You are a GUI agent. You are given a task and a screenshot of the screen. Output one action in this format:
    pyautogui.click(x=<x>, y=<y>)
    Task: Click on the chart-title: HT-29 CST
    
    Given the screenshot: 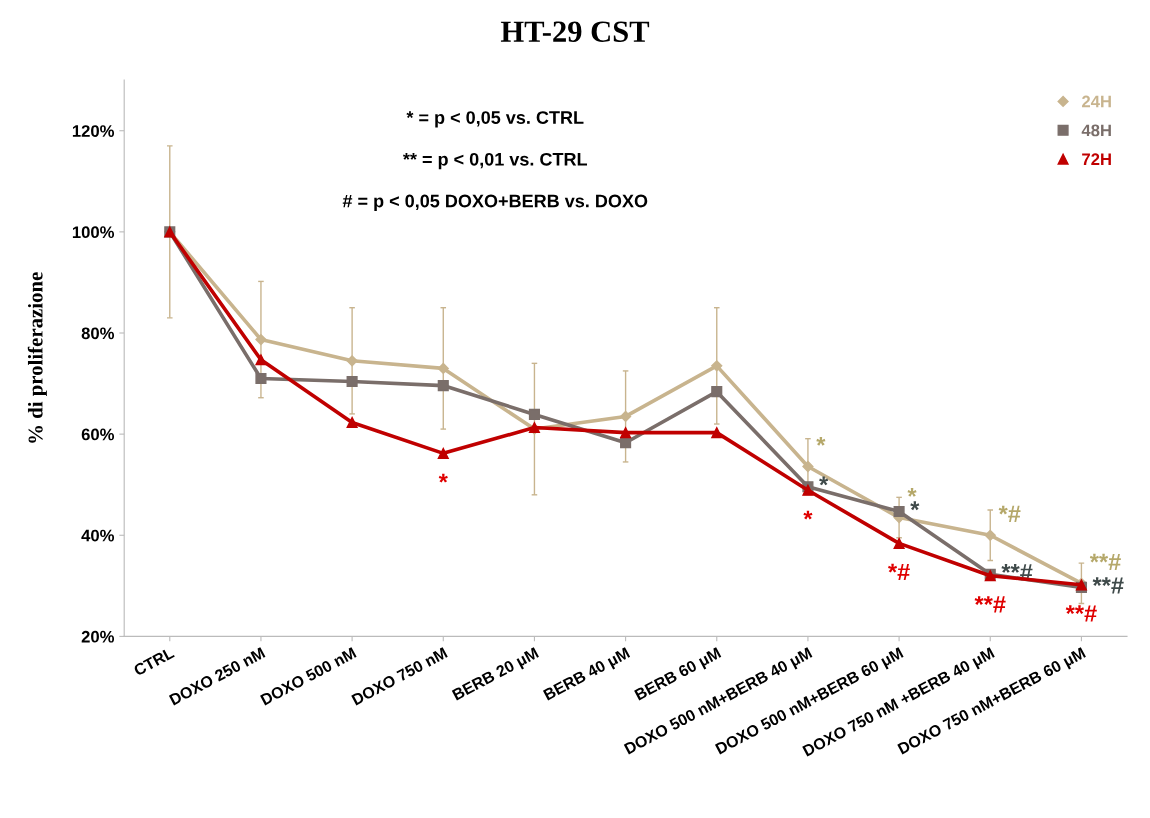 What is the action you would take?
    pyautogui.click(x=575, y=31)
    